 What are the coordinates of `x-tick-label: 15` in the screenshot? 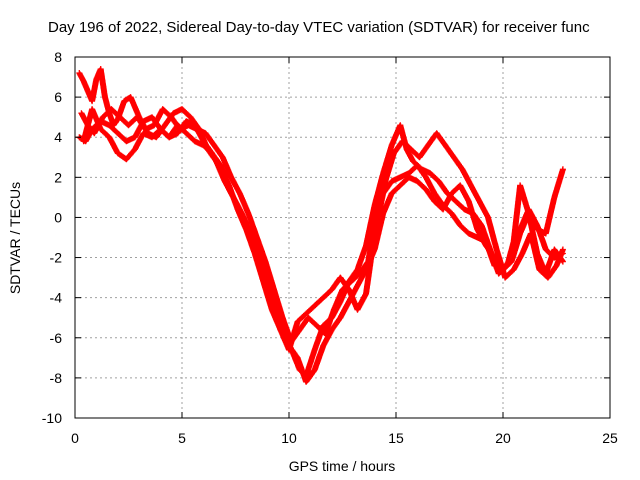 It's located at (396, 438).